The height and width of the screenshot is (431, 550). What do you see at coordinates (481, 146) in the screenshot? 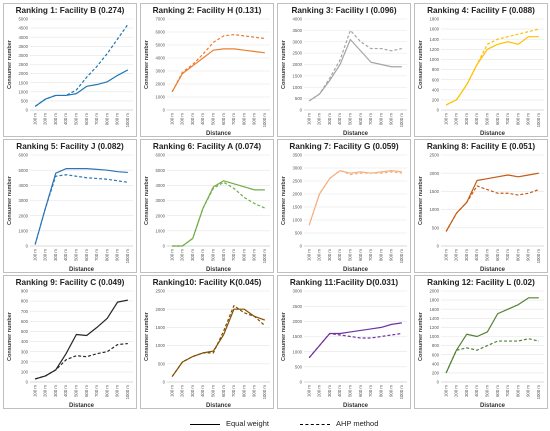
I see `chart-title: Ranking 8: Facility E (0.051)` at bounding box center [481, 146].